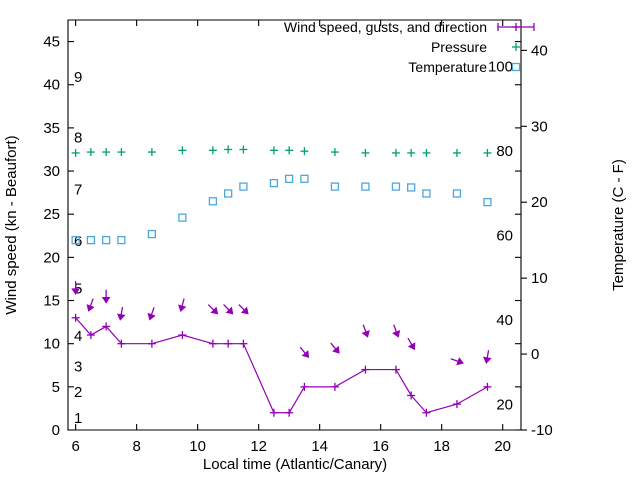 The height and width of the screenshot is (480, 640). Describe the element at coordinates (500, 235) in the screenshot. I see `y2-axis-fahrenheit-ticks: 20 40 60 80 100` at that location.